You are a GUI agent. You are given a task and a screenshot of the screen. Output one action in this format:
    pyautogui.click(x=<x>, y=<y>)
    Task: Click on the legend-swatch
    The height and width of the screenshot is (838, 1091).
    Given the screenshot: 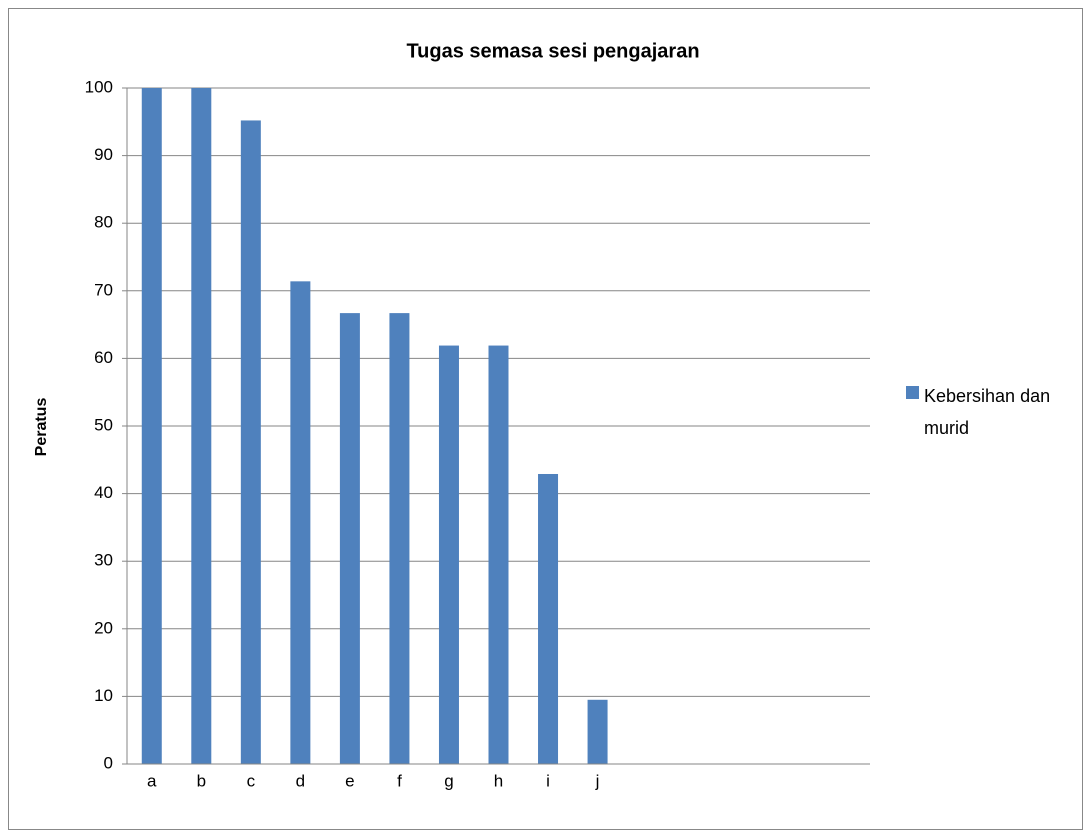 What is the action you would take?
    pyautogui.click(x=912, y=392)
    